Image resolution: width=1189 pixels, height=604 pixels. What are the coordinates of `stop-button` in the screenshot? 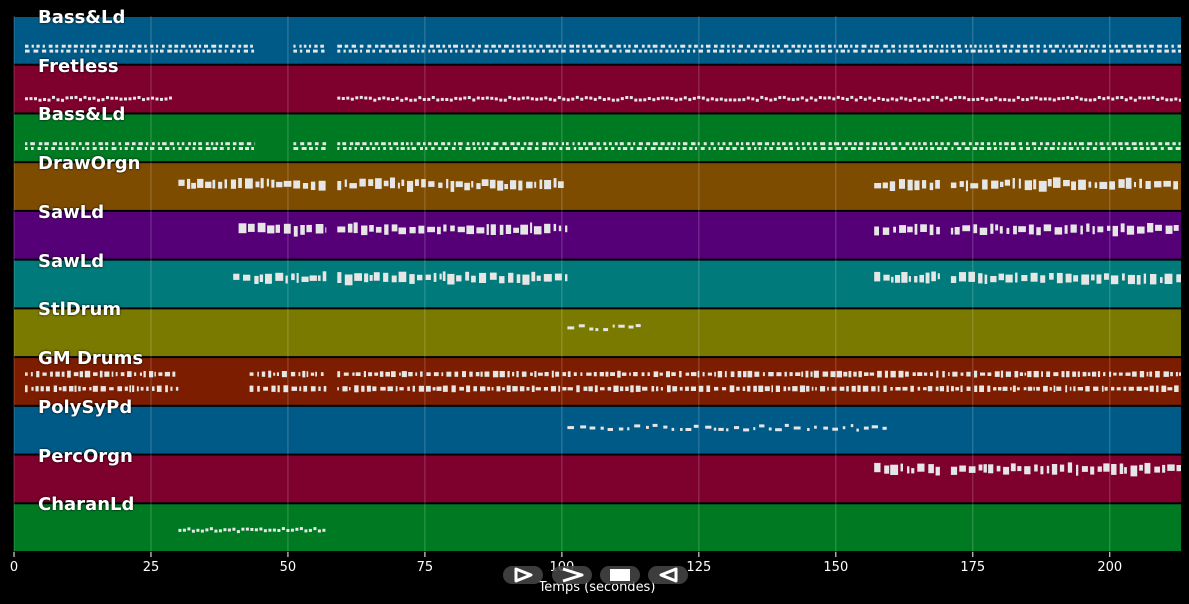 It's located at (620, 575).